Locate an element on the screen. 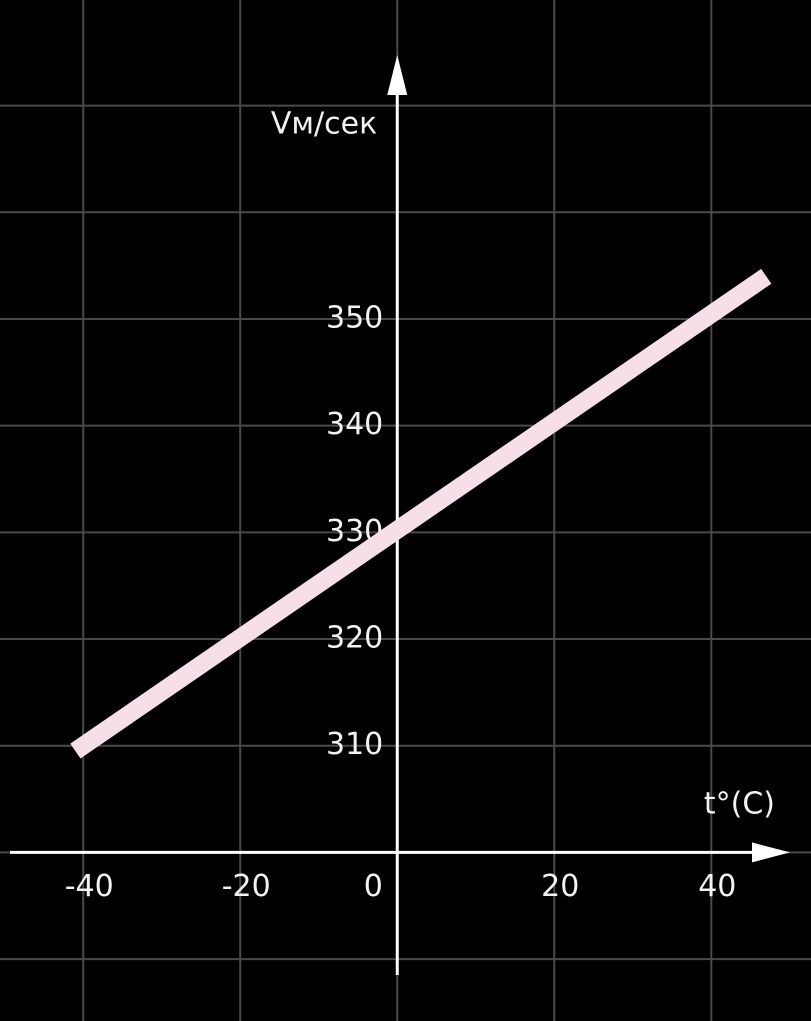  x-tick-label: -20 is located at coordinates (246, 886).